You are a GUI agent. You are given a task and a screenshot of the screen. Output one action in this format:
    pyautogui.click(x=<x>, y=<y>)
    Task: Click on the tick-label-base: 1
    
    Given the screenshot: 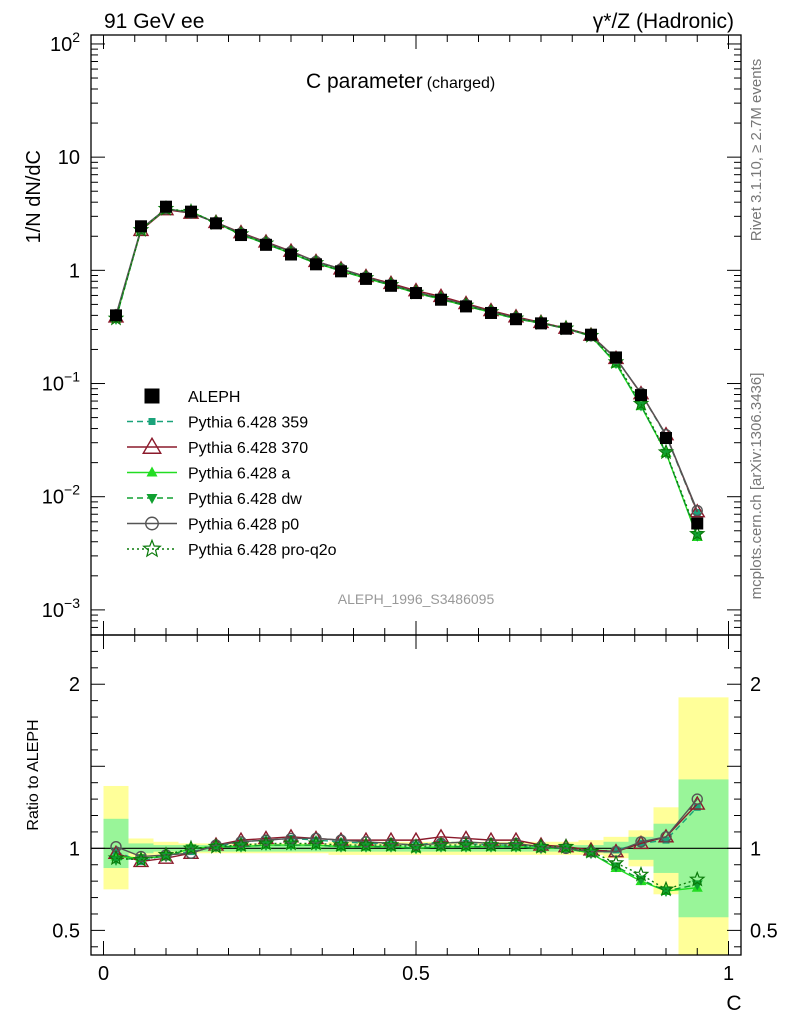 What is the action you would take?
    pyautogui.click(x=74, y=271)
    